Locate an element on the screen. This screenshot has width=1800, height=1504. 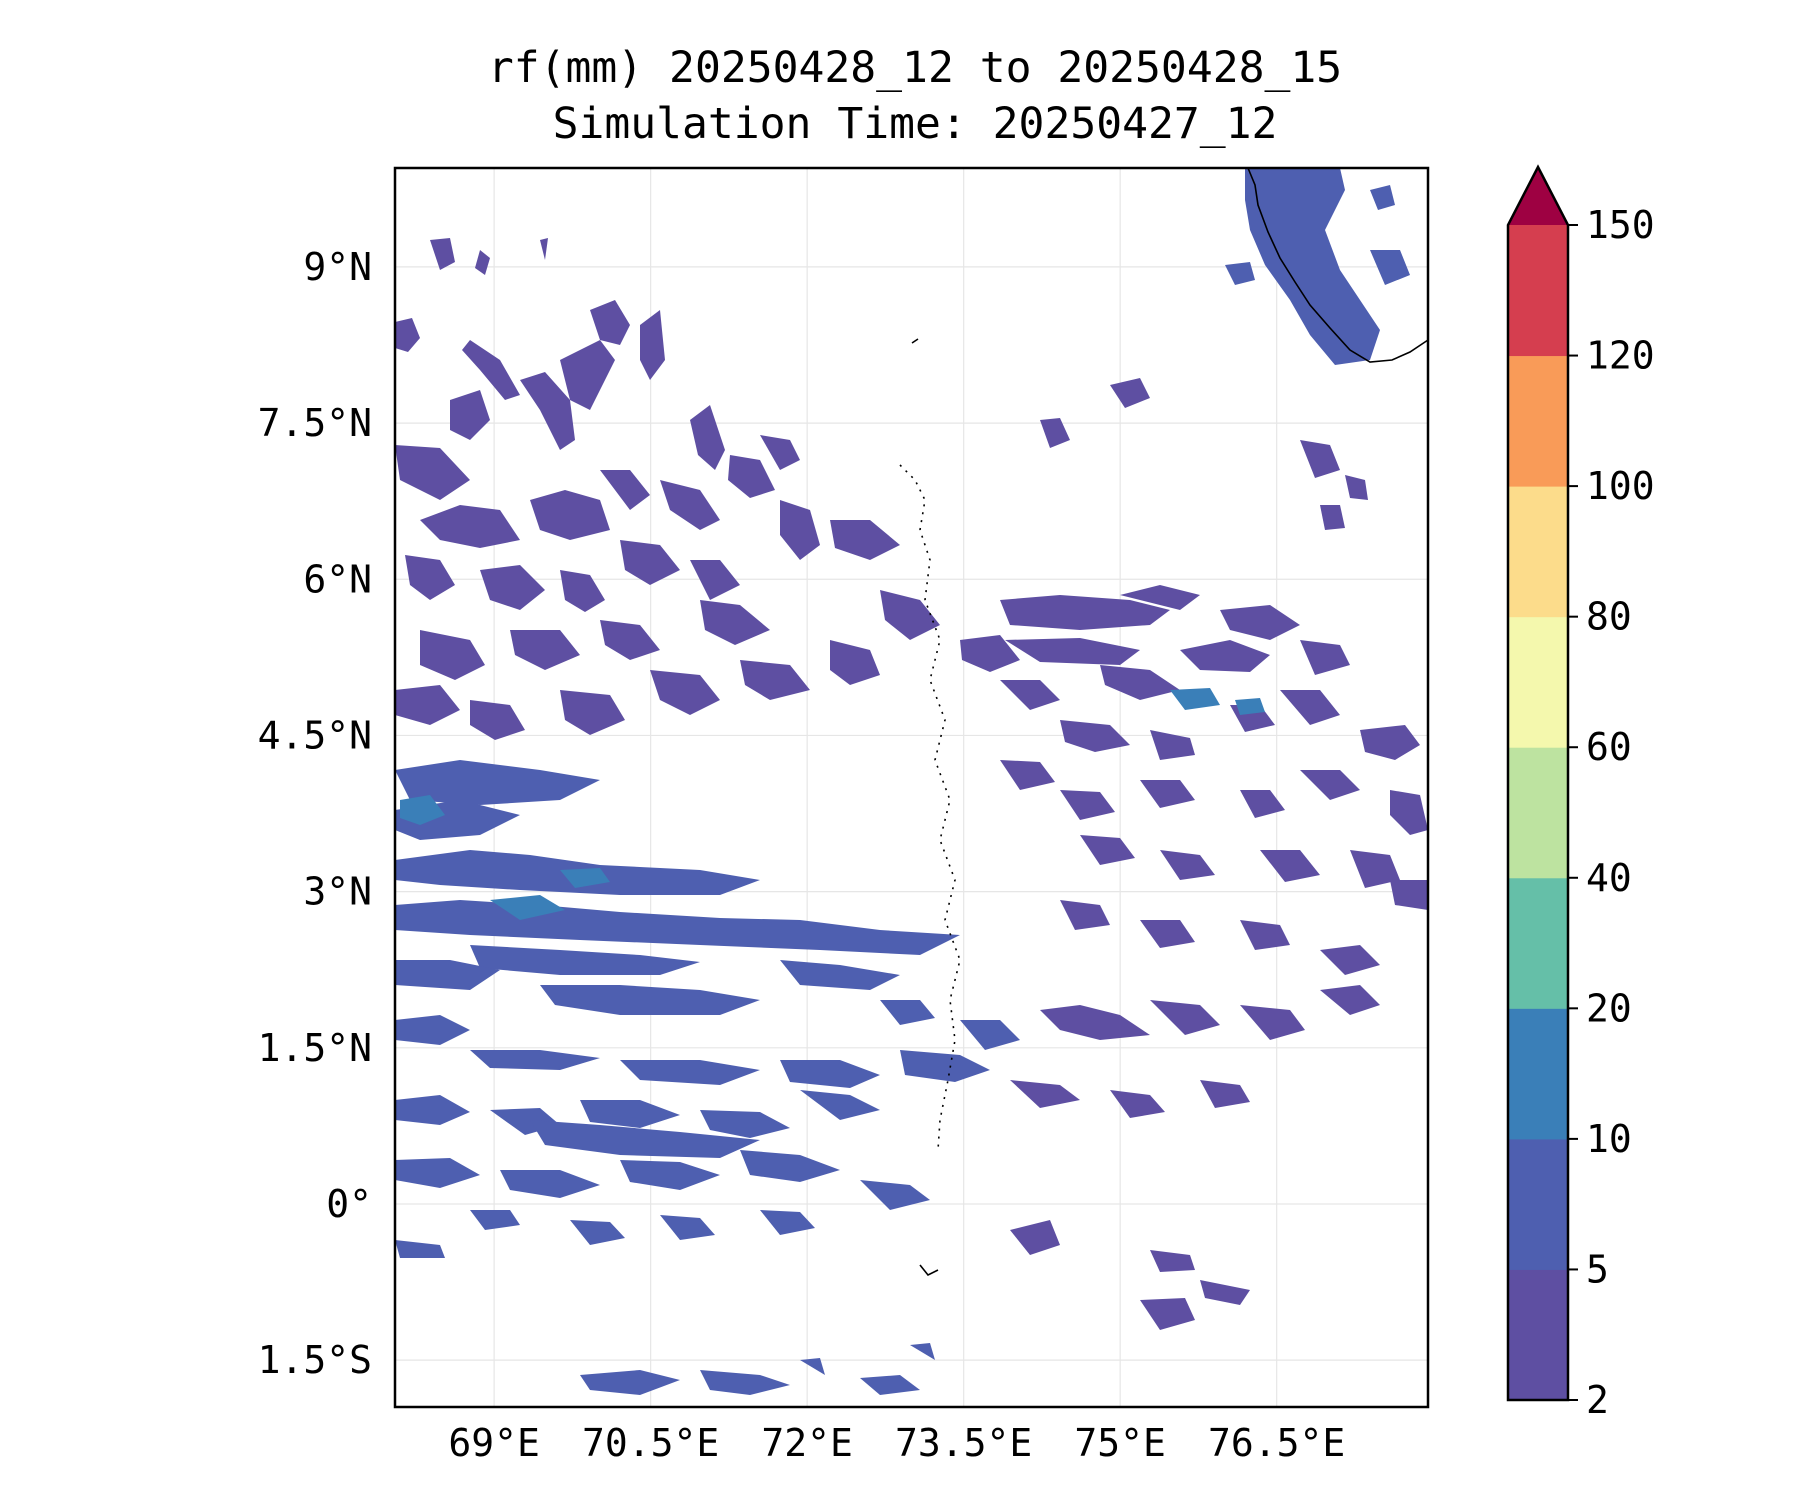
colorbar-tick-label: 60 is located at coordinates (1609, 747).